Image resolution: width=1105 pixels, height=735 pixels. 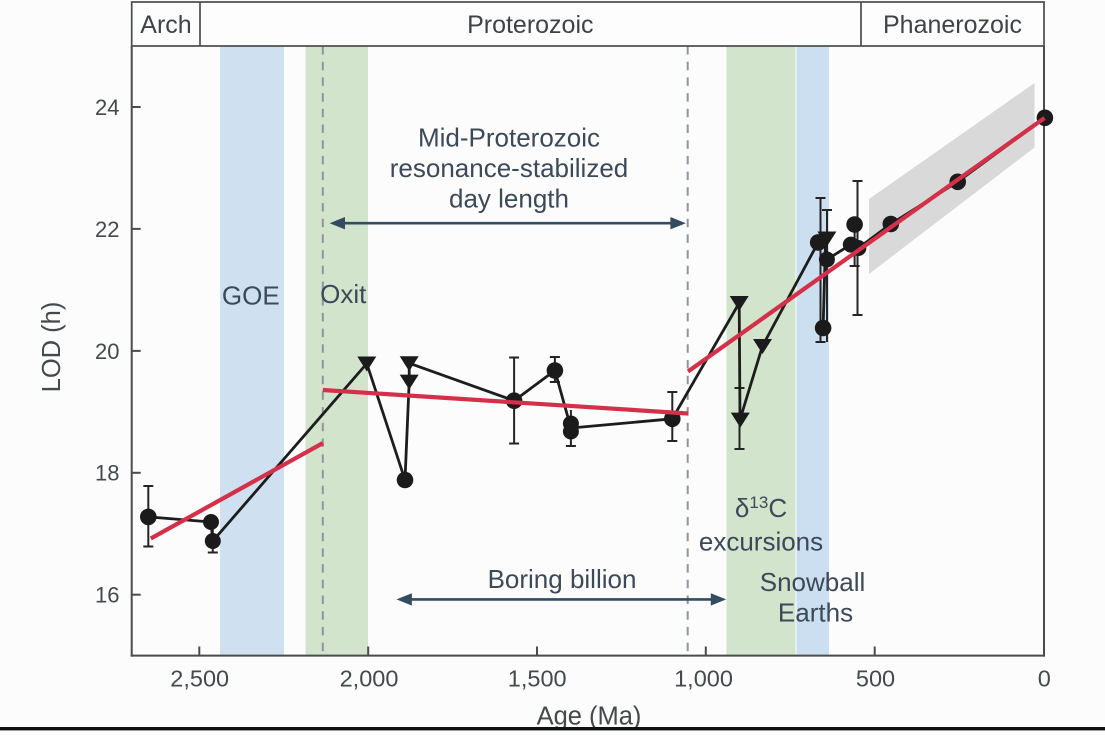 I want to click on svg-text: 500, so click(x=875, y=679).